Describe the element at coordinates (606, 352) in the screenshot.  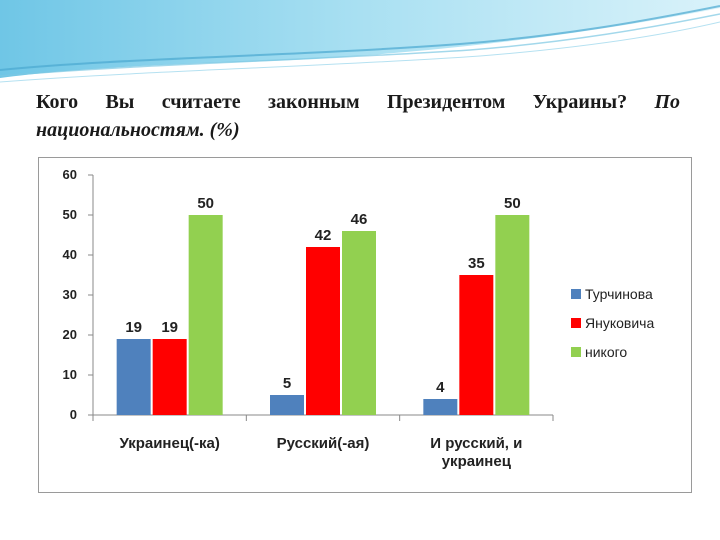
I see `legend-label: никого` at that location.